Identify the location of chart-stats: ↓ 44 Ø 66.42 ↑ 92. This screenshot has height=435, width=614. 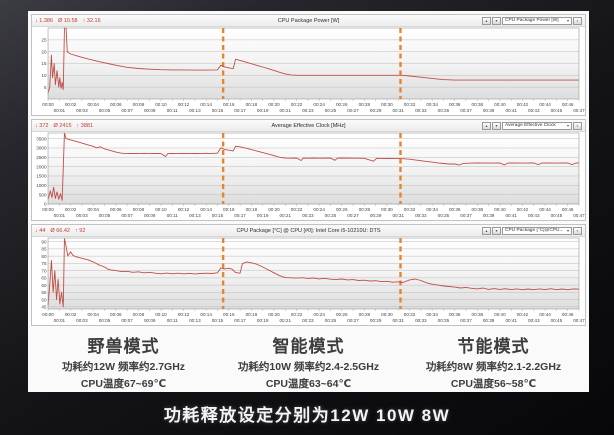
(60, 231).